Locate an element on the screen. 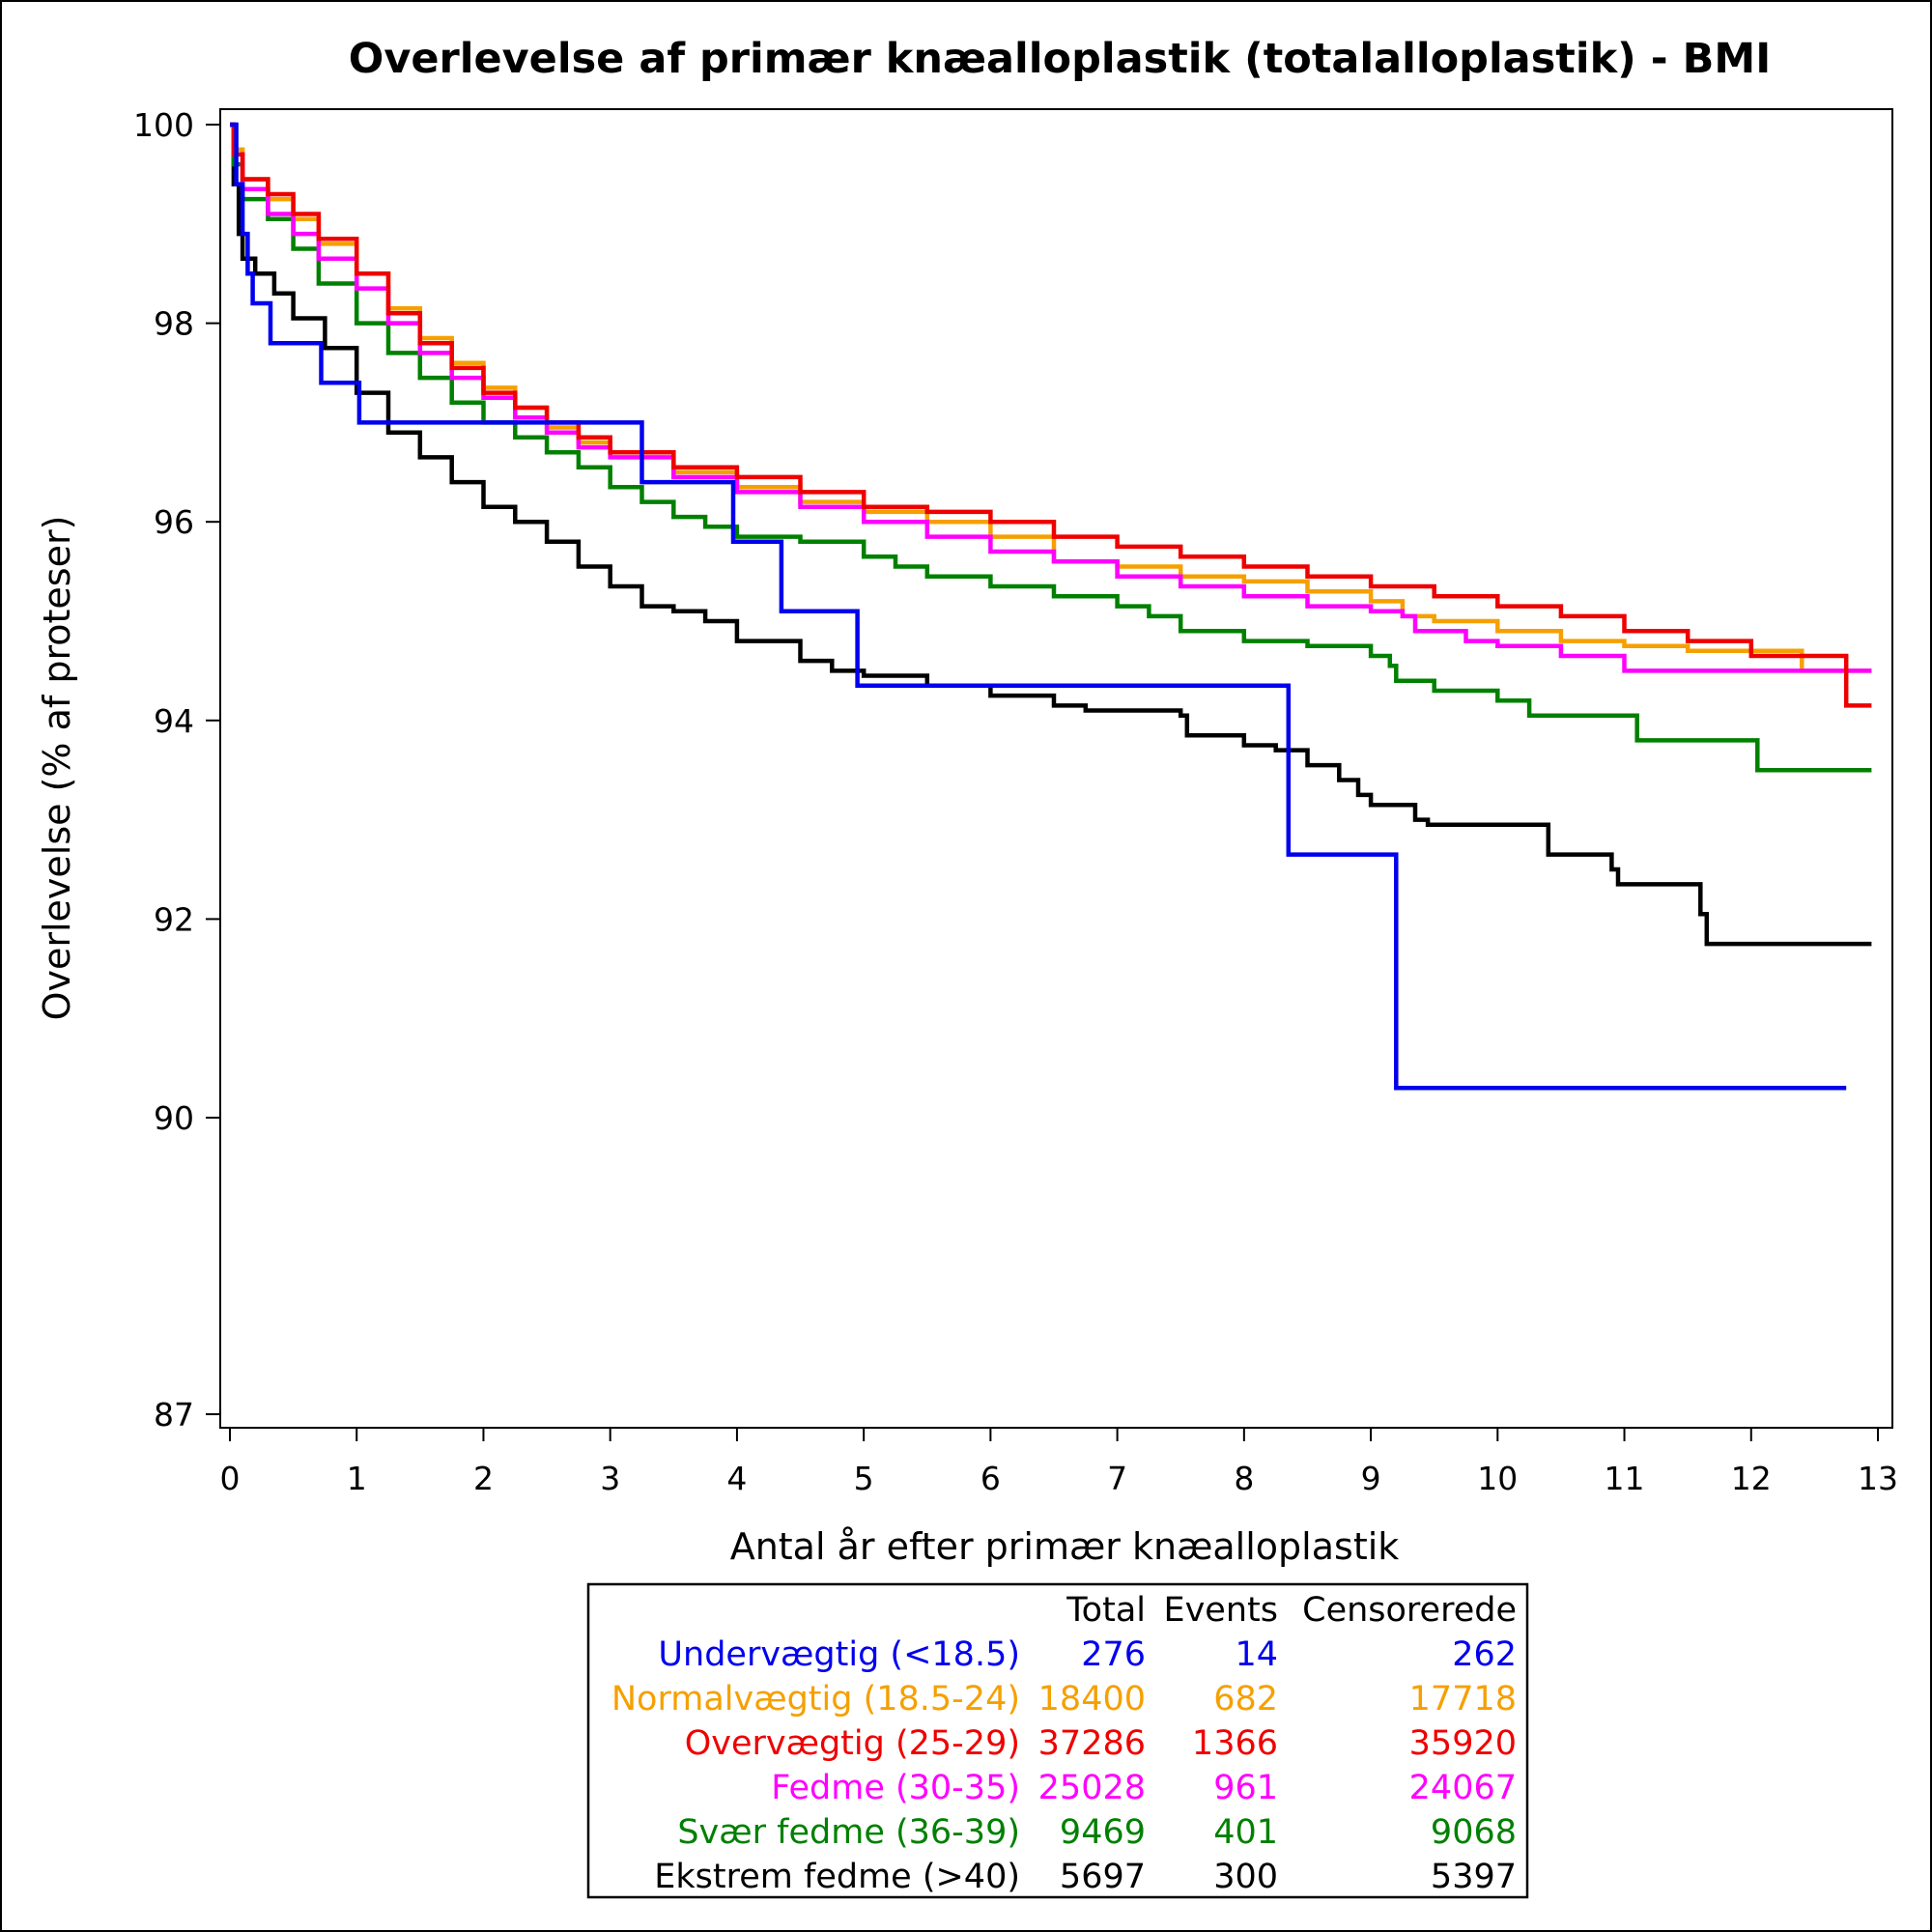  y-tick-label: 98 is located at coordinates (174, 324).